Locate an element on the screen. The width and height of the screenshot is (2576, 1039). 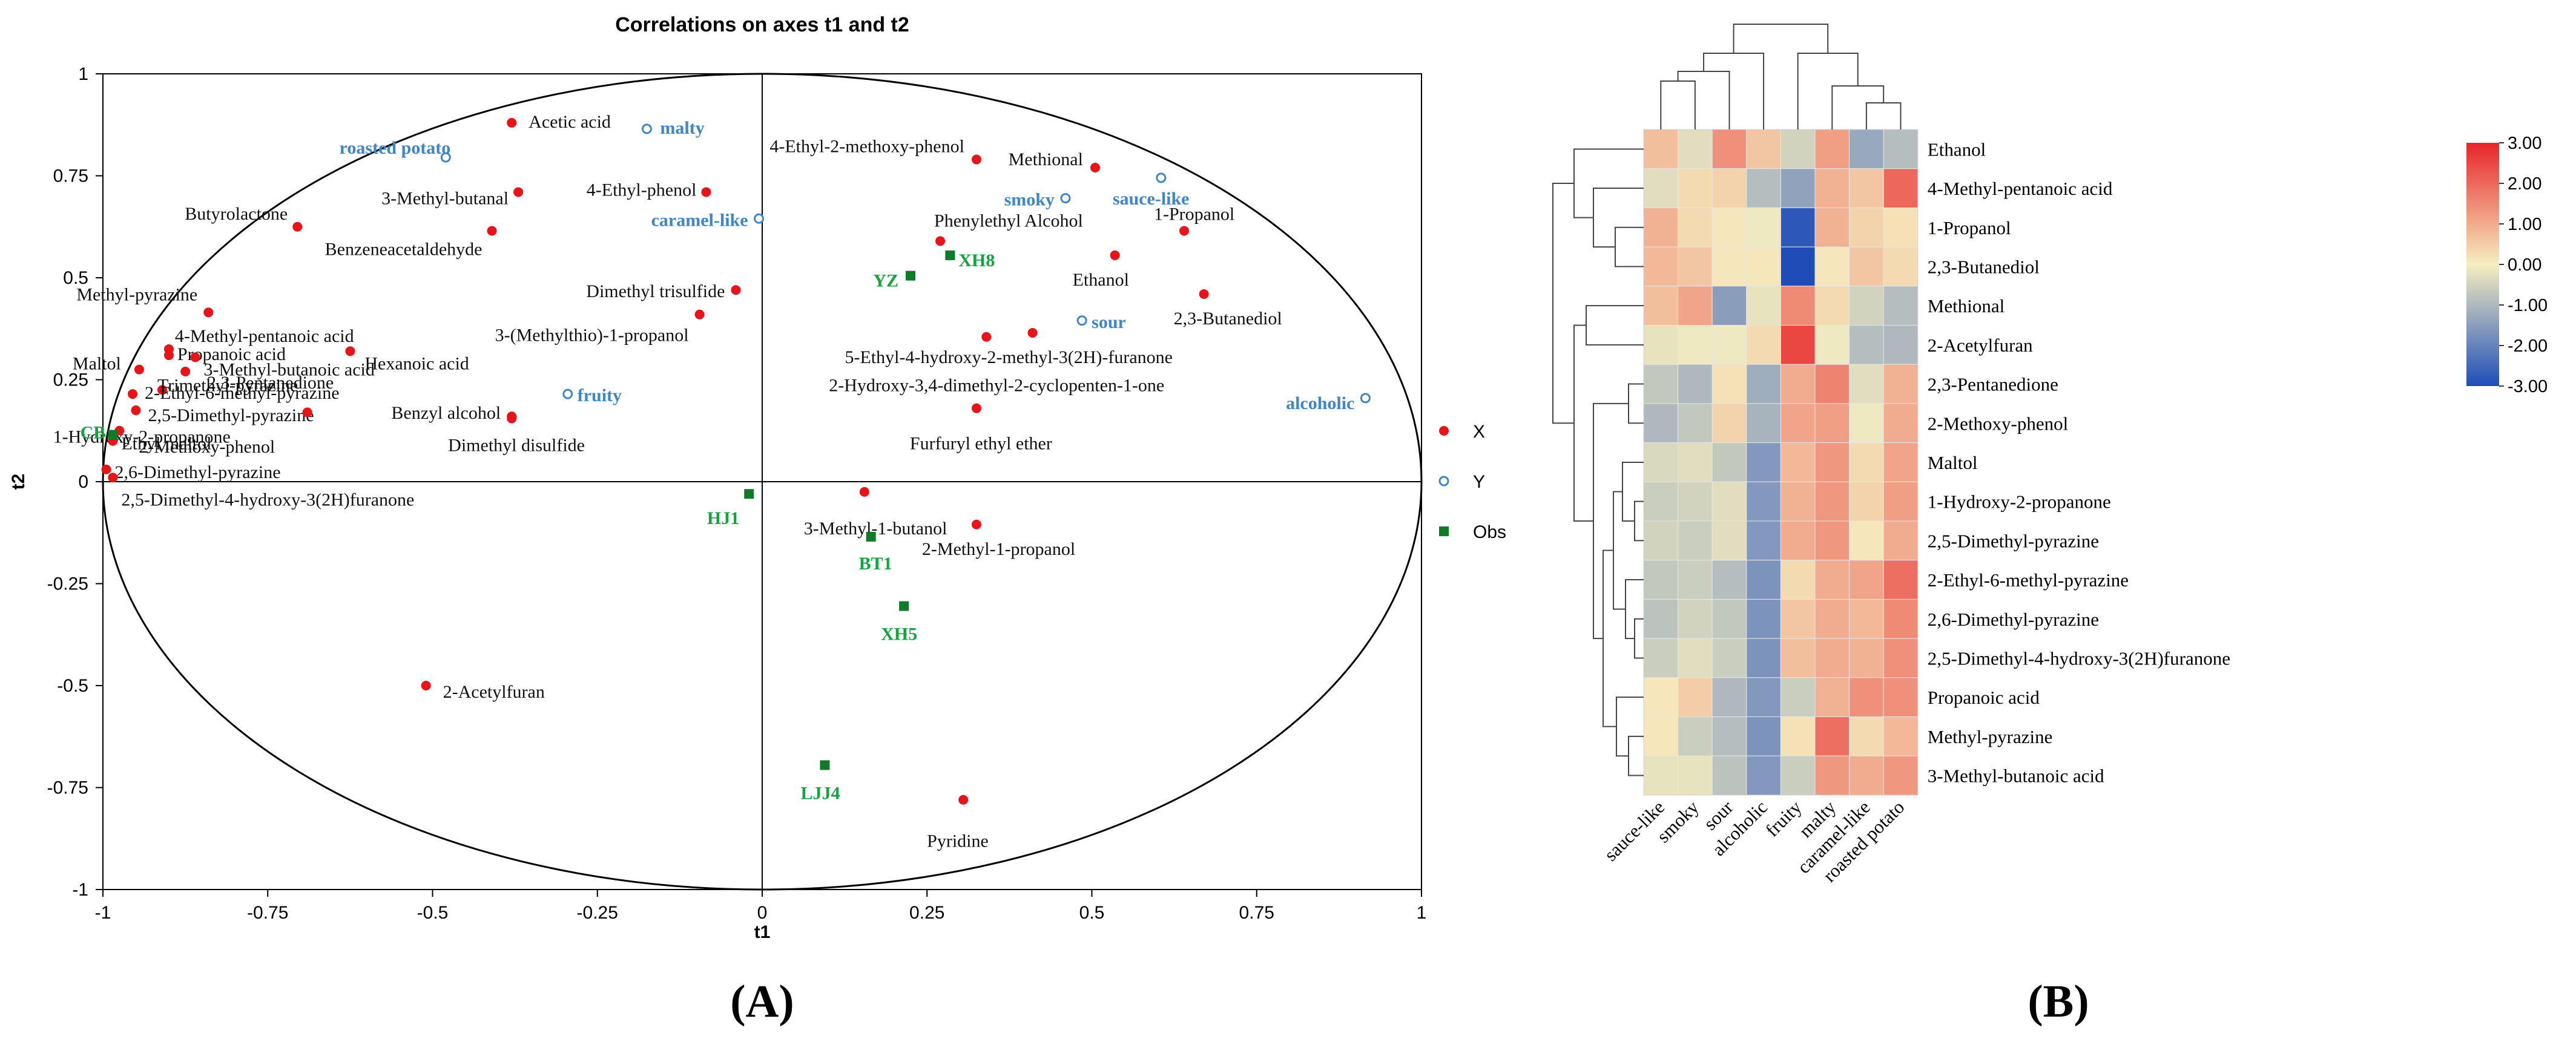
point-label: XH8 is located at coordinates (976, 260).